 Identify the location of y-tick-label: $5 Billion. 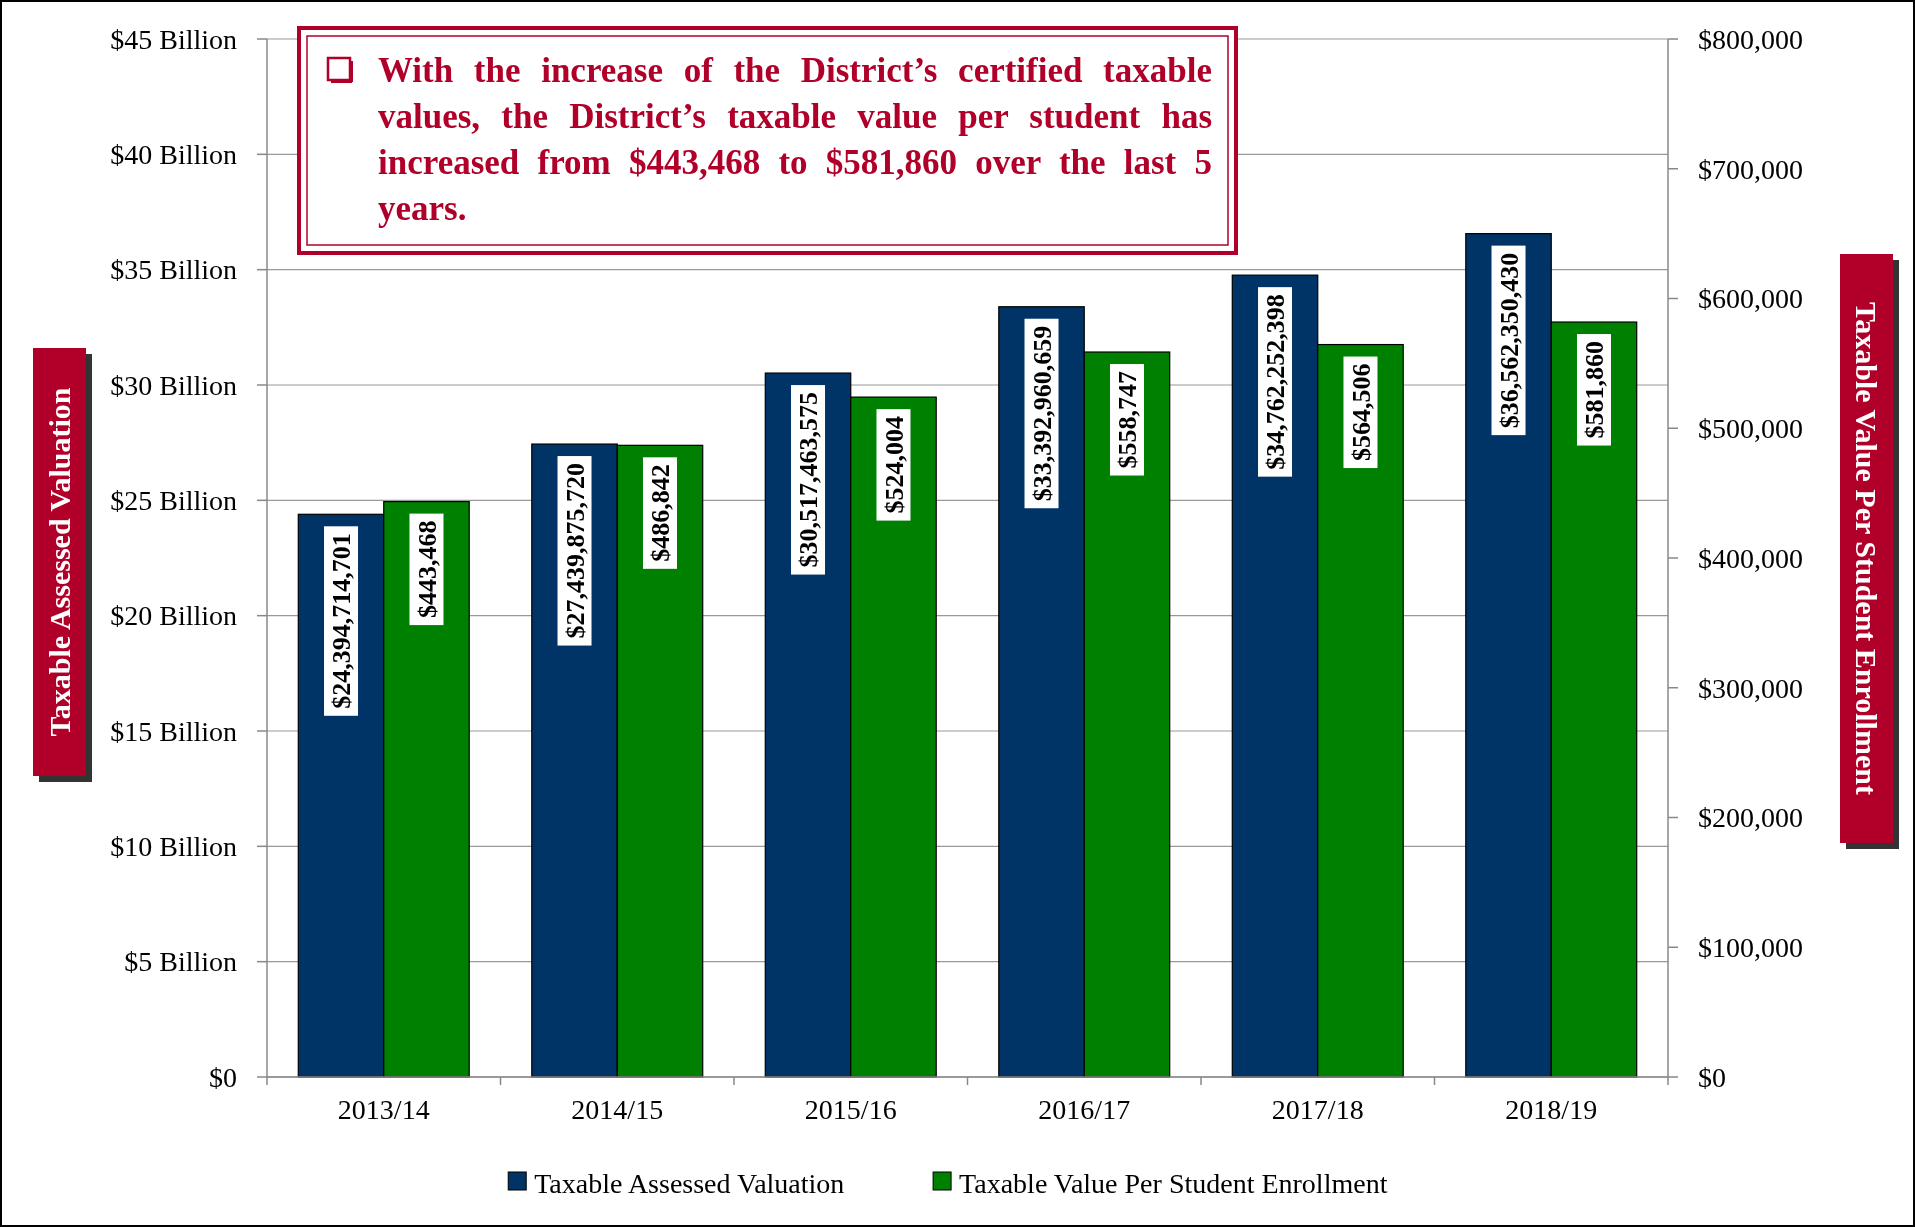
(180, 962).